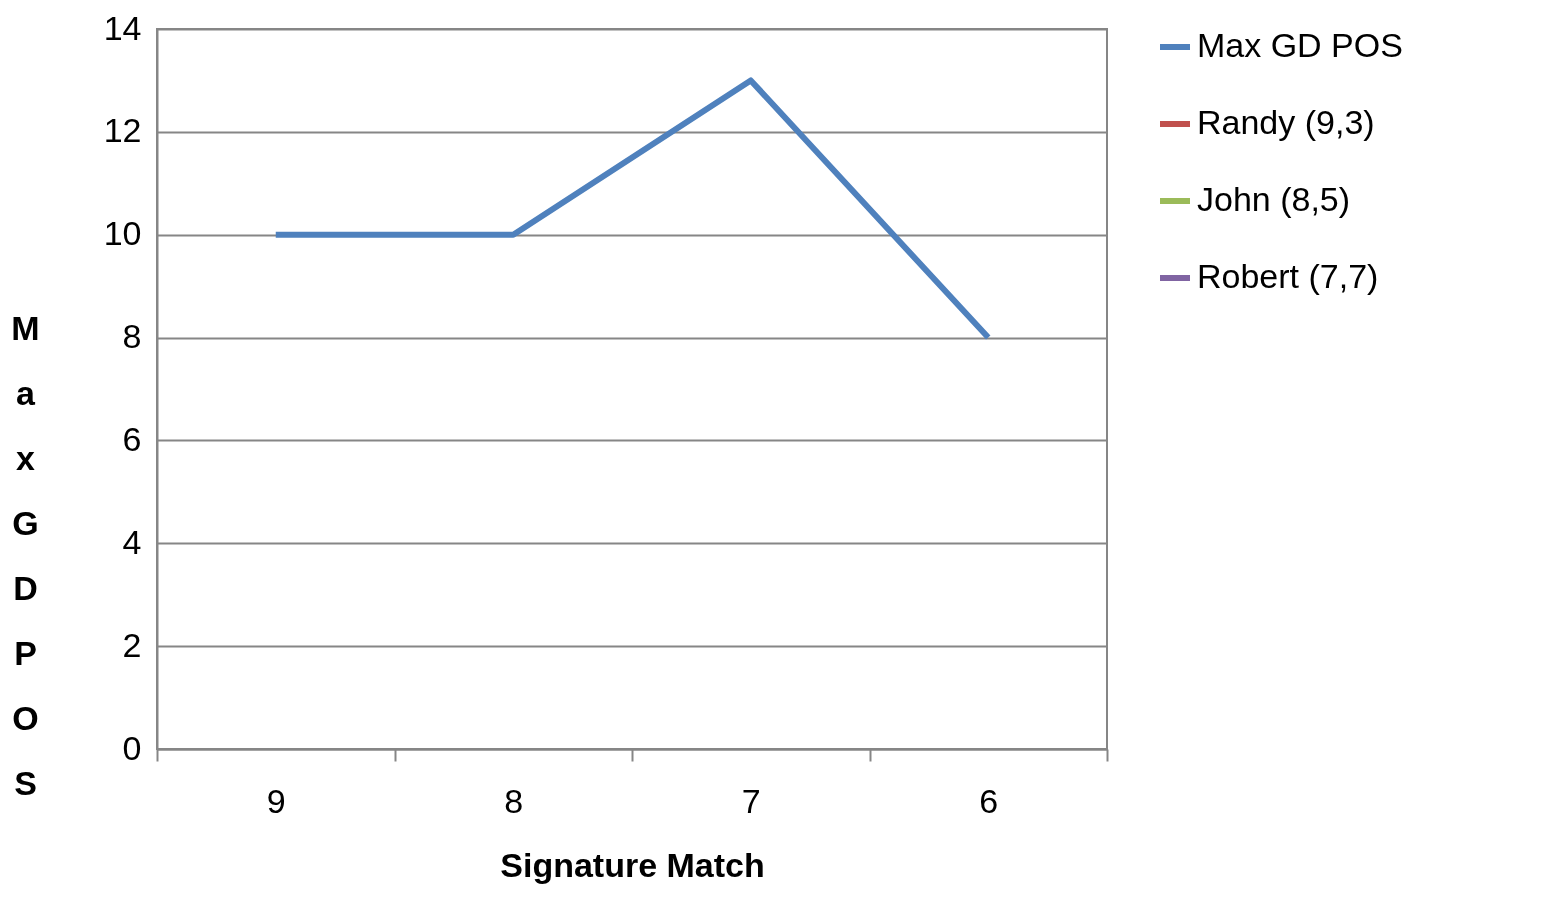  Describe the element at coordinates (132, 644) in the screenshot. I see `y-tick-label: 2` at that location.